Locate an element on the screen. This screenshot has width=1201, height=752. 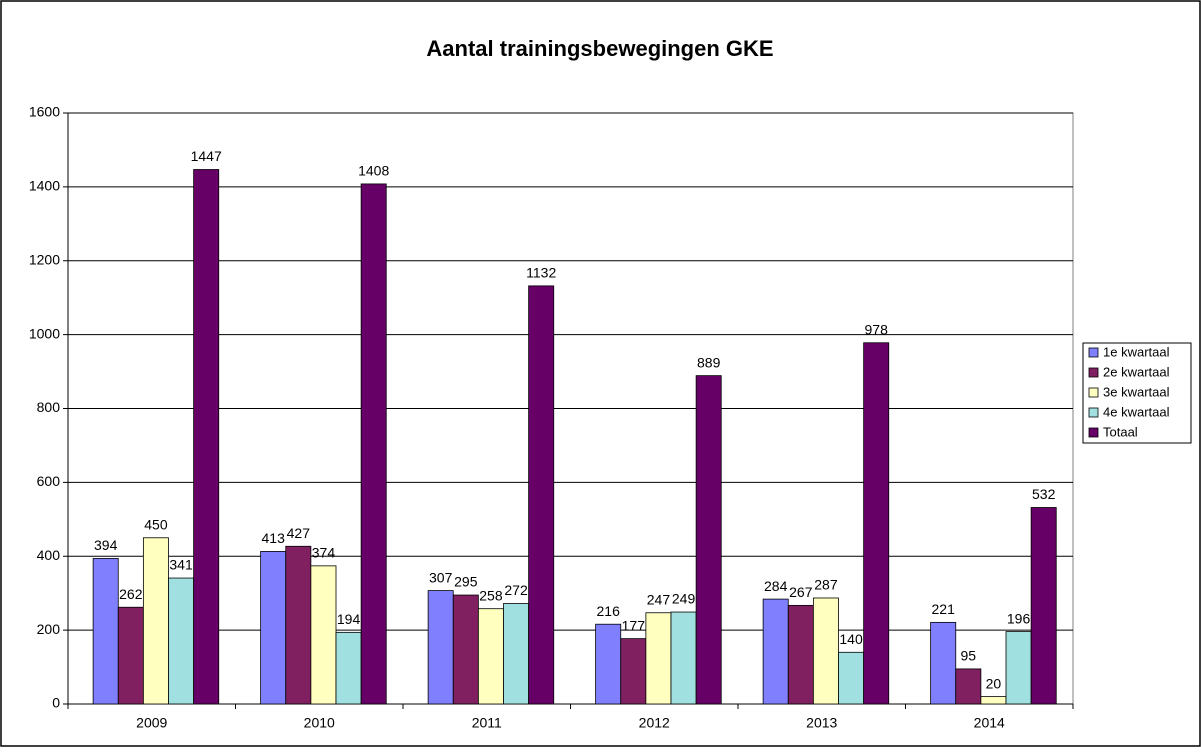
y-tick-label: 800 is located at coordinates (49, 407).